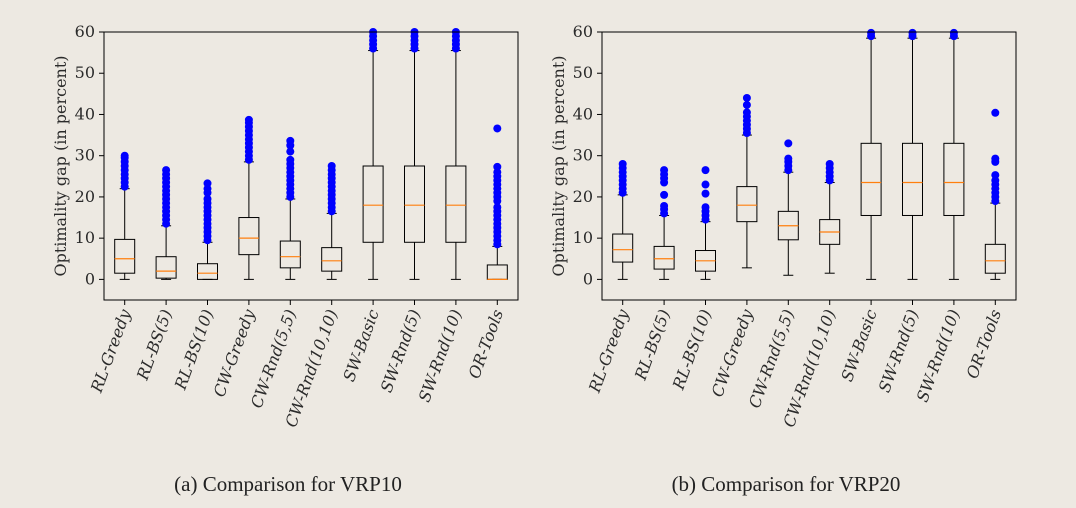 The height and width of the screenshot is (508, 1076). I want to click on figure-caption: (b) Comparison for VRP20, so click(786, 484).